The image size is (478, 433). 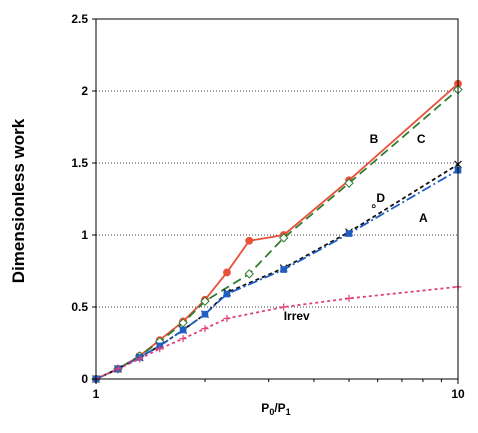 I want to click on annotation-a: A, so click(x=423, y=218).